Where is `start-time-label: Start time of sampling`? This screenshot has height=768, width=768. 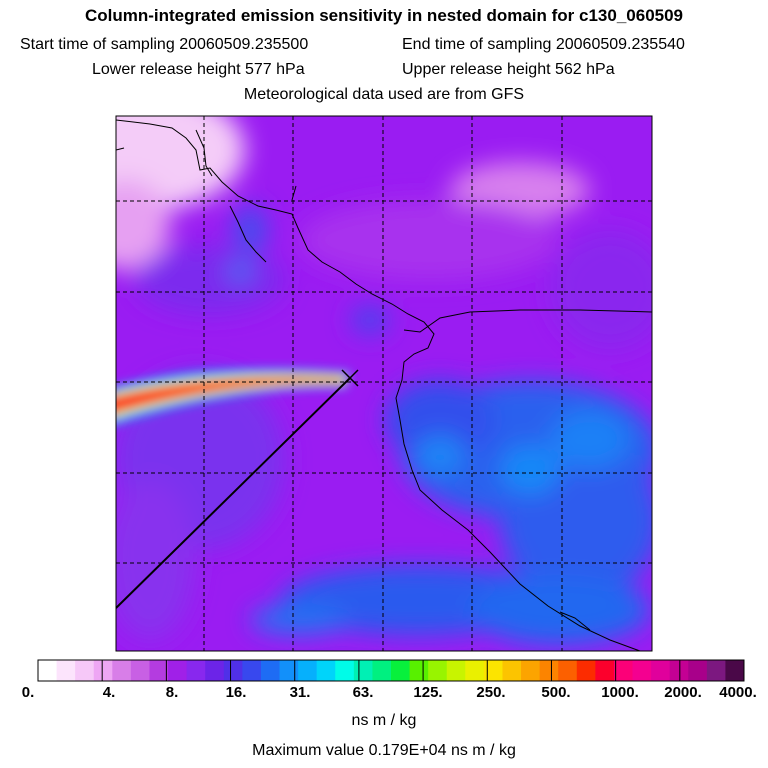 start-time-label: Start time of sampling is located at coordinates (97, 44).